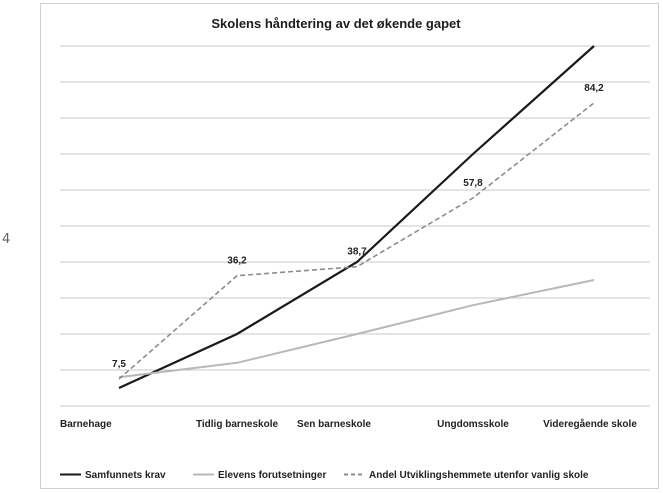 This screenshot has width=663, height=493. What do you see at coordinates (6, 239) in the screenshot?
I see `side-mark: 4` at bounding box center [6, 239].